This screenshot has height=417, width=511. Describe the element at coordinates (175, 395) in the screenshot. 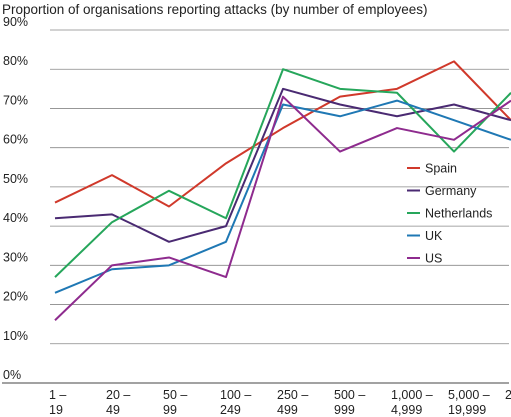

I see `x-tick-label: 50 –` at that location.